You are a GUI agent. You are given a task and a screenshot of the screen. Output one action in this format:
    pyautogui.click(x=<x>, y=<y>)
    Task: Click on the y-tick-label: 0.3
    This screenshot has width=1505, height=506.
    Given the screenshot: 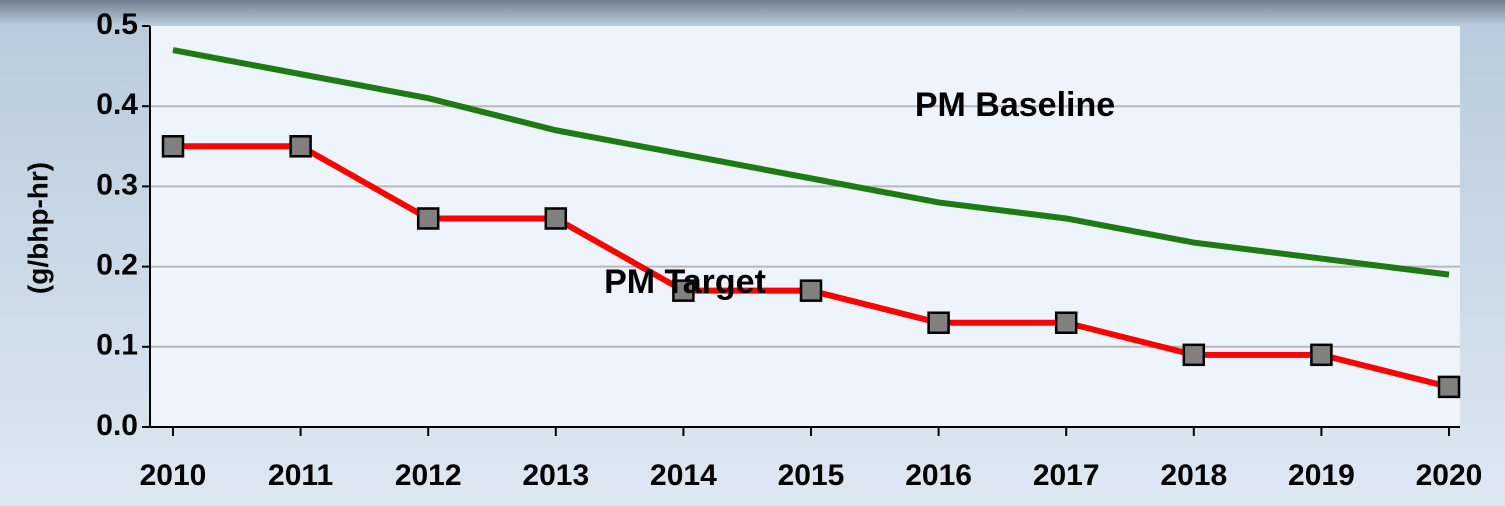 What is the action you would take?
    pyautogui.click(x=117, y=184)
    